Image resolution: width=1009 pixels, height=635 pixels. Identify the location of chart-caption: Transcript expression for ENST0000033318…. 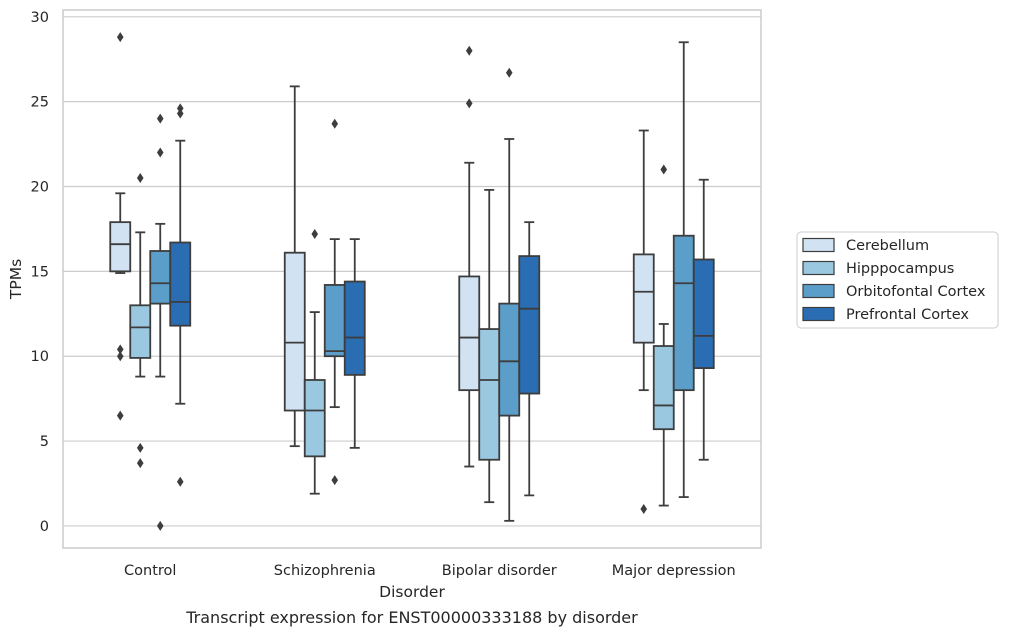
(411, 617).